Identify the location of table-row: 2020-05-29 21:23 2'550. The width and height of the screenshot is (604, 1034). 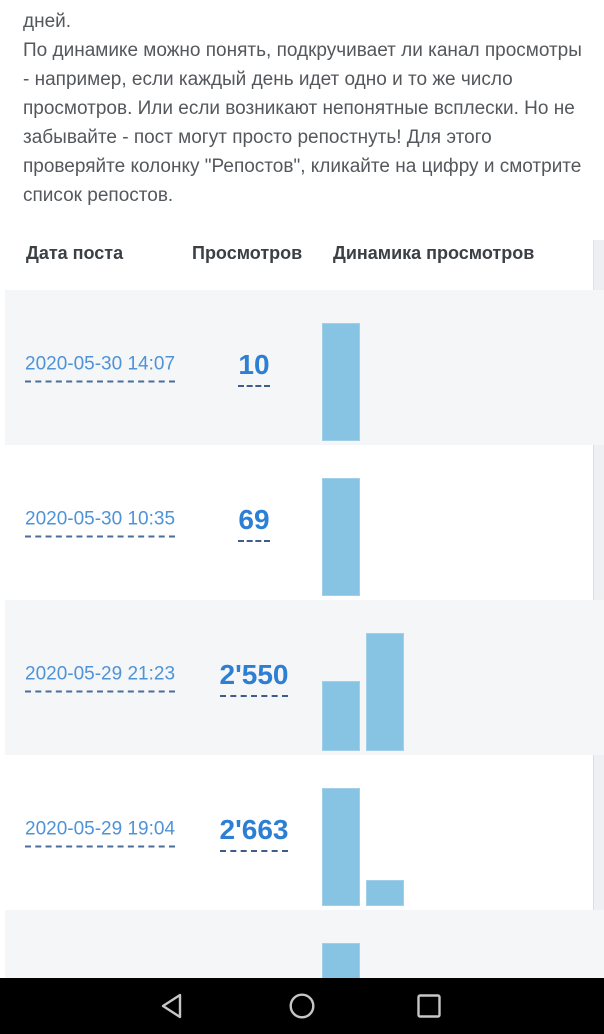
(304, 677).